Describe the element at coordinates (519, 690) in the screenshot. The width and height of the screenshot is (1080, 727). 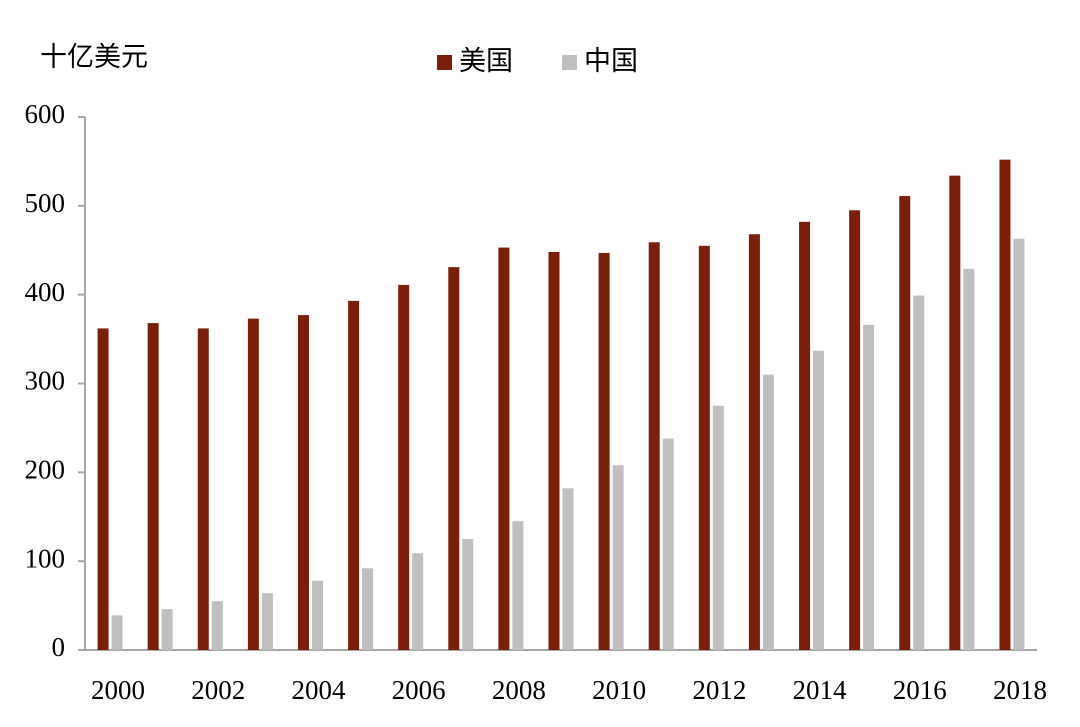
I see `x-tick-label: 2008` at that location.